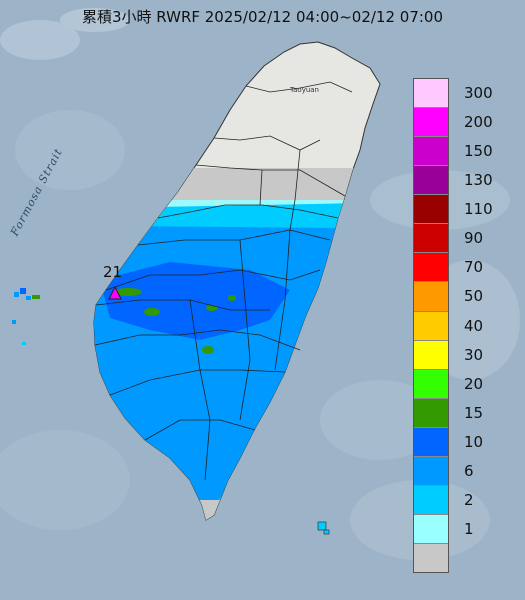 Image resolution: width=525 pixels, height=600 pixels. What do you see at coordinates (478, 179) in the screenshot?
I see `legend-label: 130` at bounding box center [478, 179].